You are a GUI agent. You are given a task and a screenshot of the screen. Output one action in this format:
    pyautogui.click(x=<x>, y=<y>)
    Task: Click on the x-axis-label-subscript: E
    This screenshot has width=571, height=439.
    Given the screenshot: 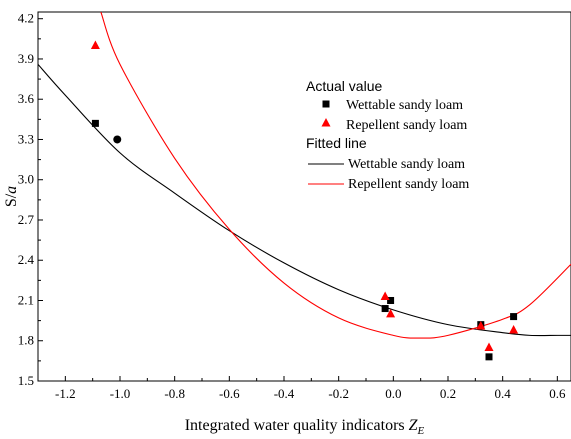 What is the action you would take?
    pyautogui.click(x=421, y=431)
    